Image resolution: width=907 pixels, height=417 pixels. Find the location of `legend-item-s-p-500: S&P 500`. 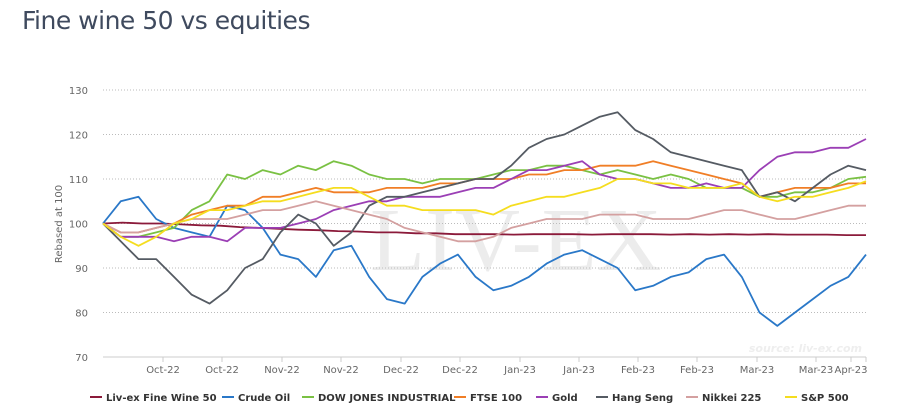

legend-item-s-p-500: S&P 500 is located at coordinates (817, 398).